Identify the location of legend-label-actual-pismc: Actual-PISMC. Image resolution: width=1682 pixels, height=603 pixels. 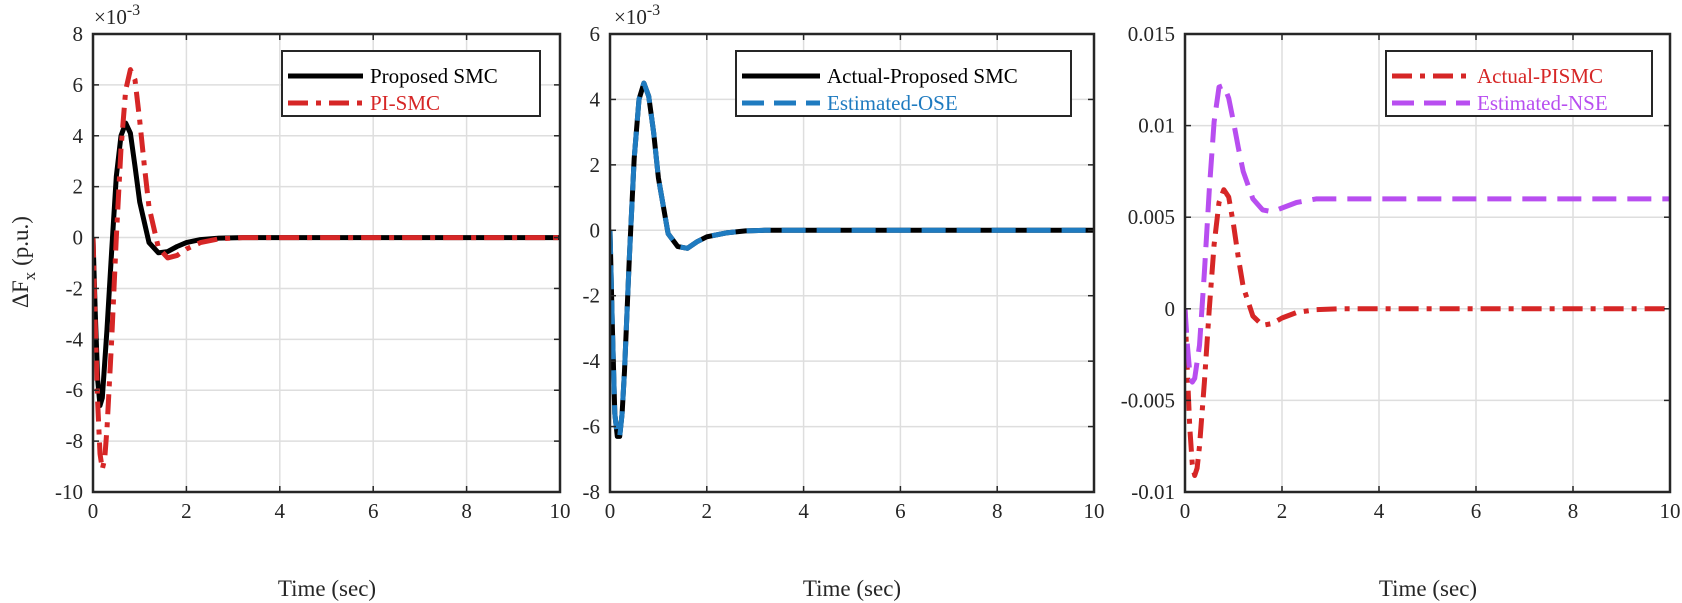
(1540, 76).